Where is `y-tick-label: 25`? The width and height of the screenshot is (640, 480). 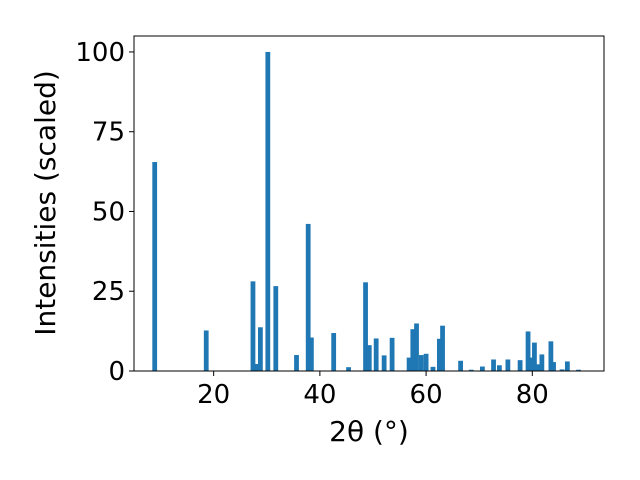 y-tick-label: 25 is located at coordinates (108, 292).